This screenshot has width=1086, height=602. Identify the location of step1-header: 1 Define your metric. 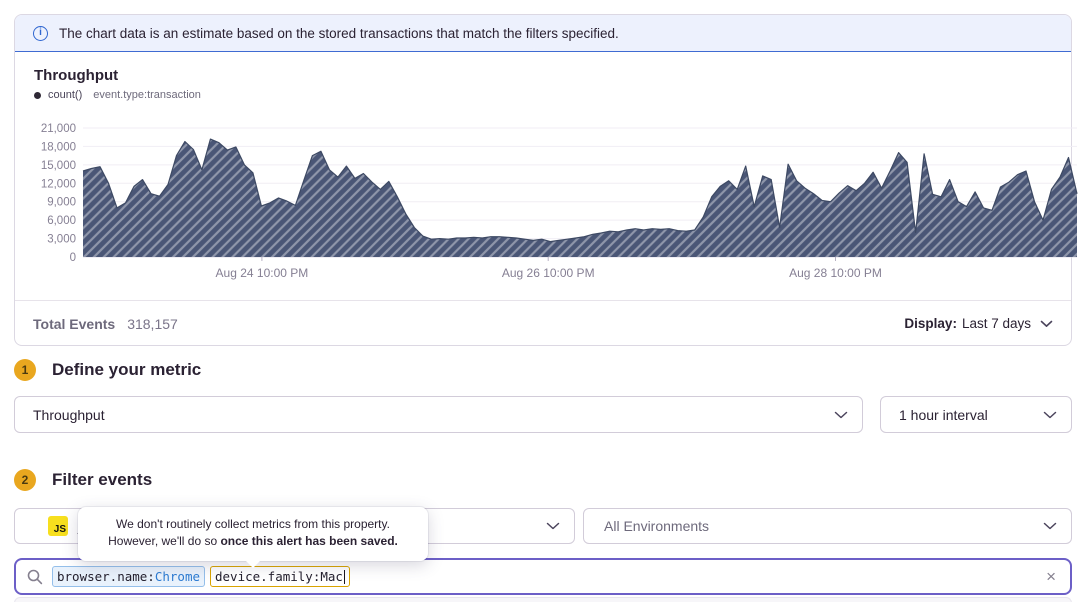
(107, 370).